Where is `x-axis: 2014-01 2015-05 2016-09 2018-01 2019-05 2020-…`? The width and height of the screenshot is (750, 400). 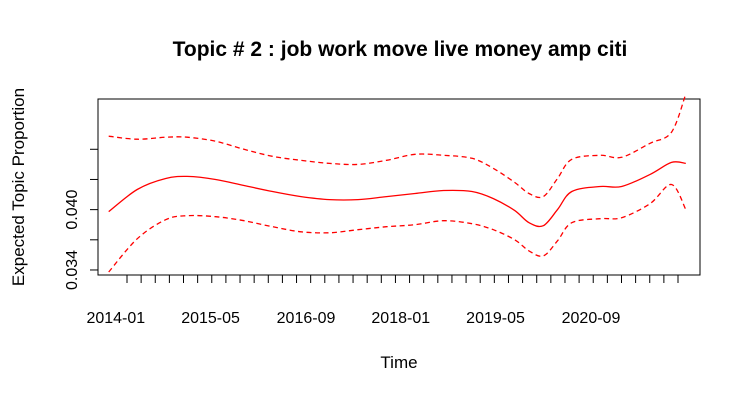
x-axis: 2014-01 2015-05 2016-09 2018-01 2019-05 2020-… is located at coordinates (382, 301).